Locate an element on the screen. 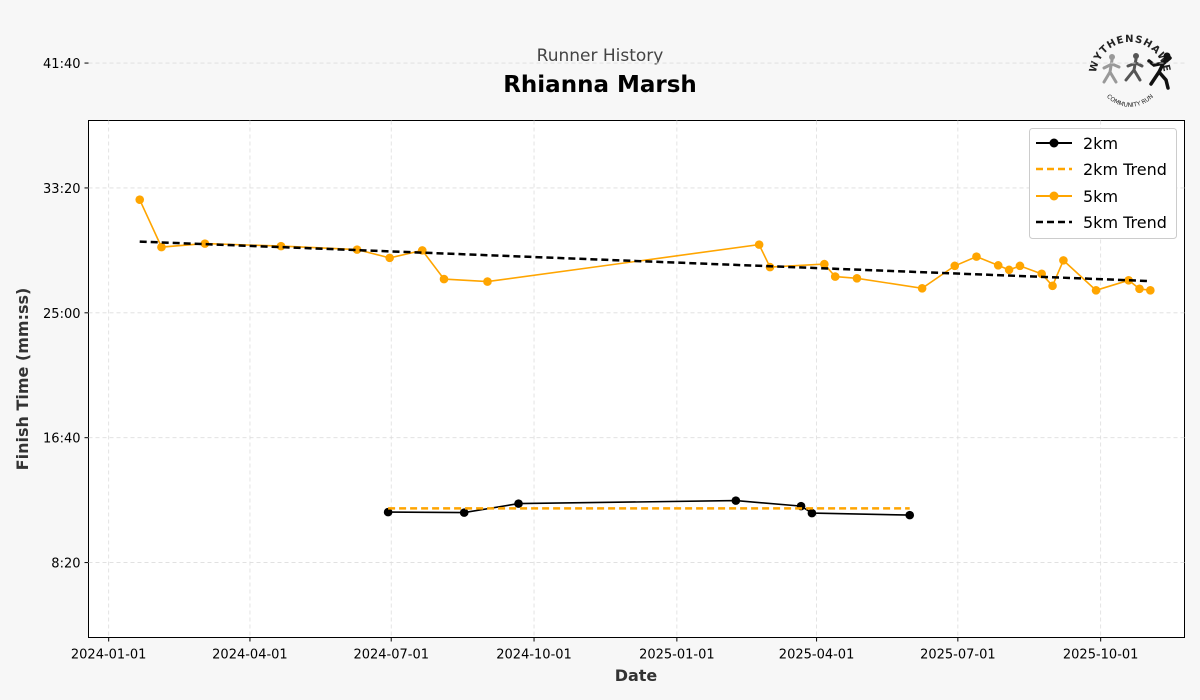 This screenshot has height=700, width=1200. legend-label-5km-trend: 5km Trend is located at coordinates (1125, 222).